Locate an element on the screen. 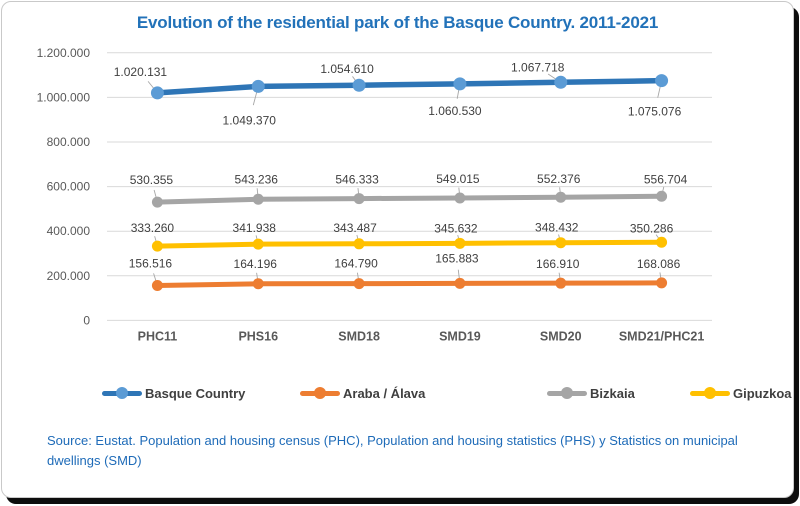 The height and width of the screenshot is (506, 800). legend-item-araba-lava: Araba / Álava is located at coordinates (362, 393).